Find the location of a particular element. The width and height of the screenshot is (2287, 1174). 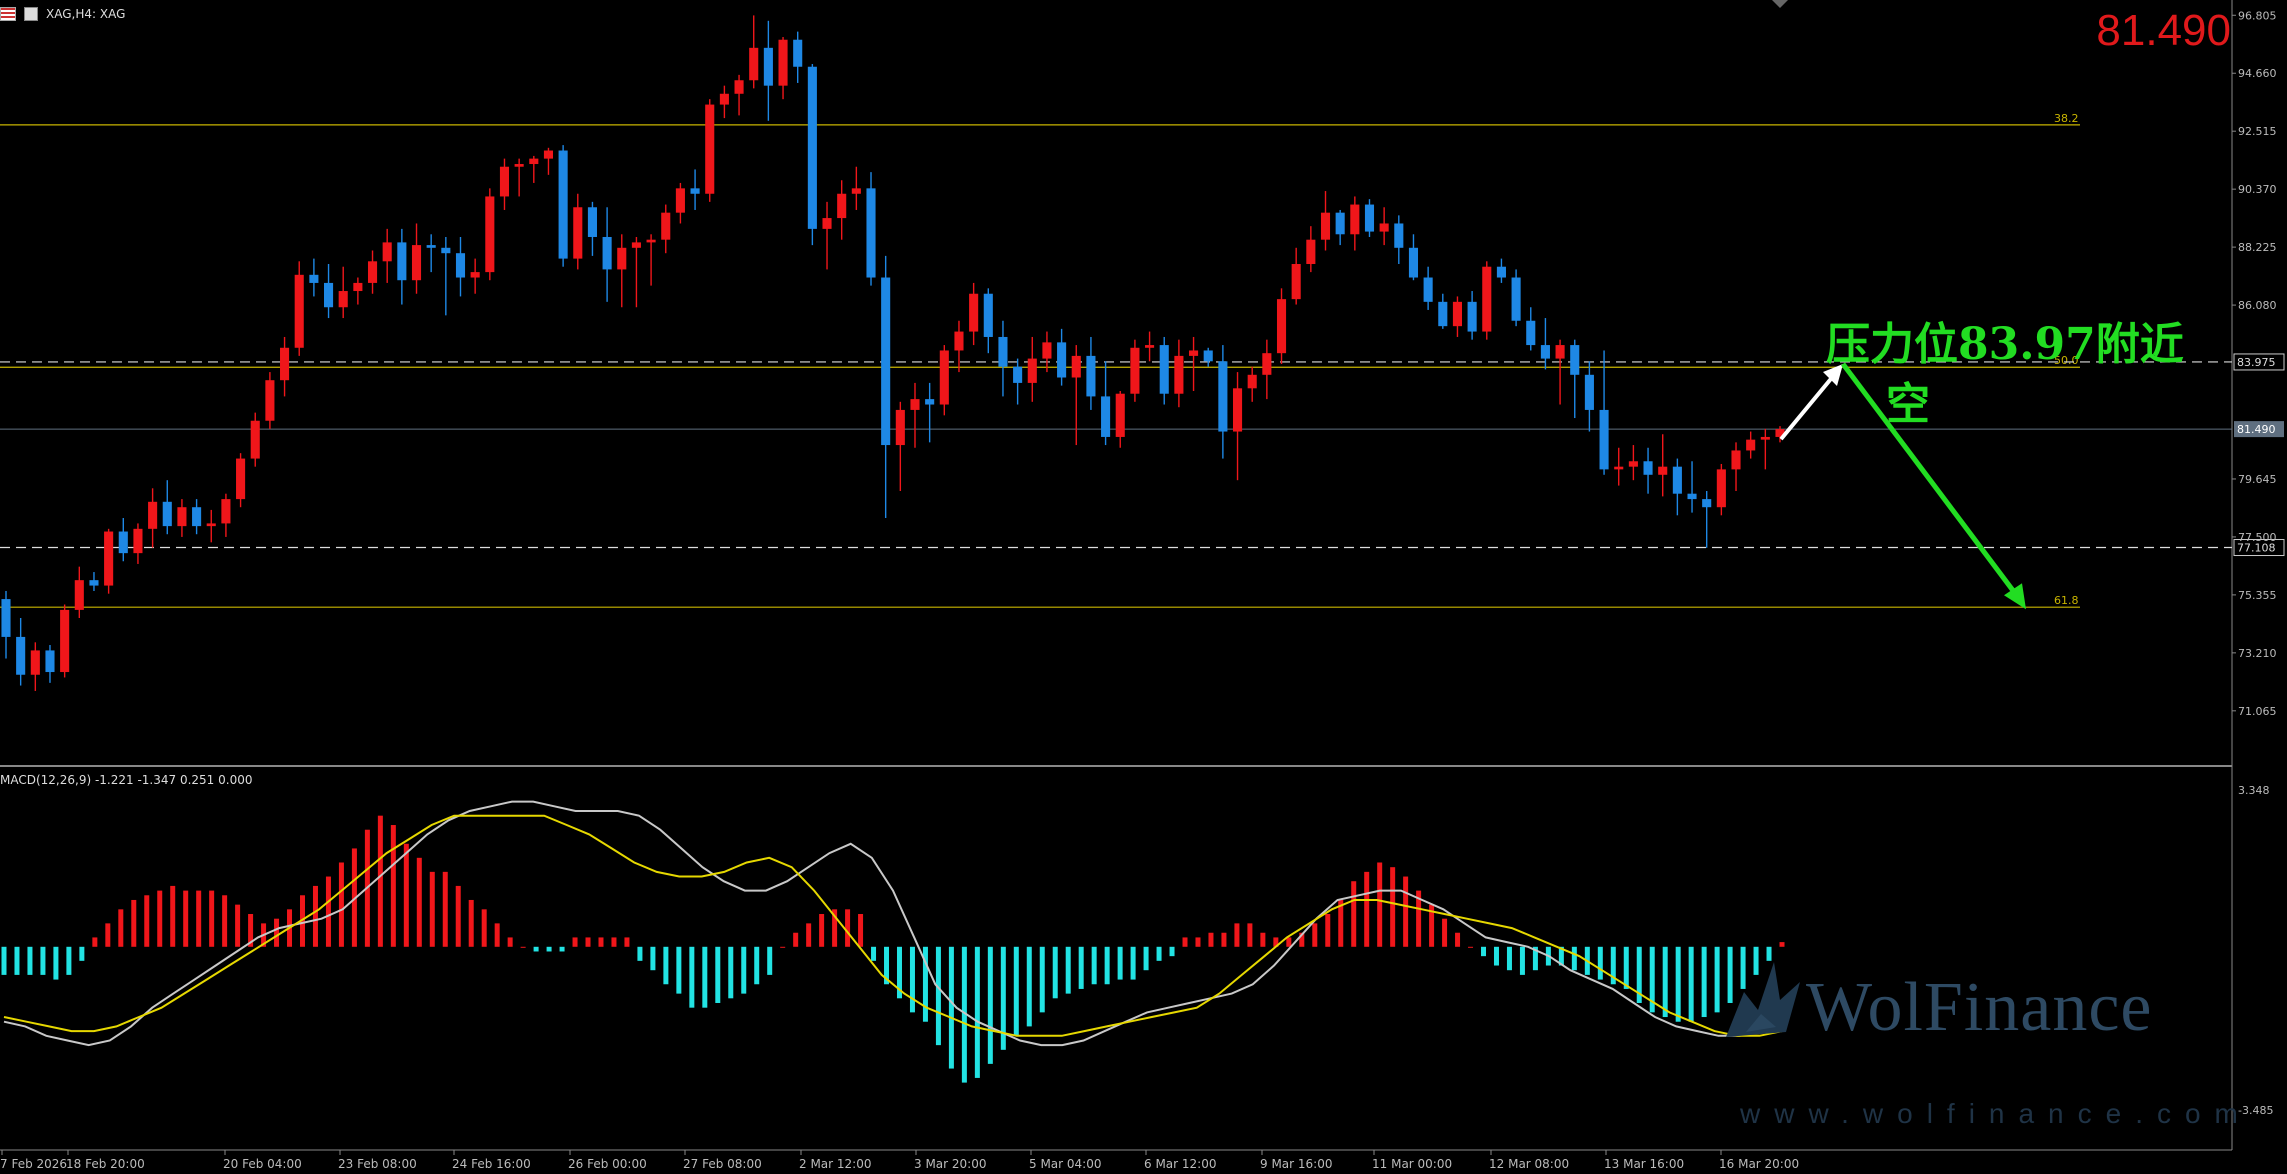

chart-shift-marker-icon is located at coordinates (1780, 4).